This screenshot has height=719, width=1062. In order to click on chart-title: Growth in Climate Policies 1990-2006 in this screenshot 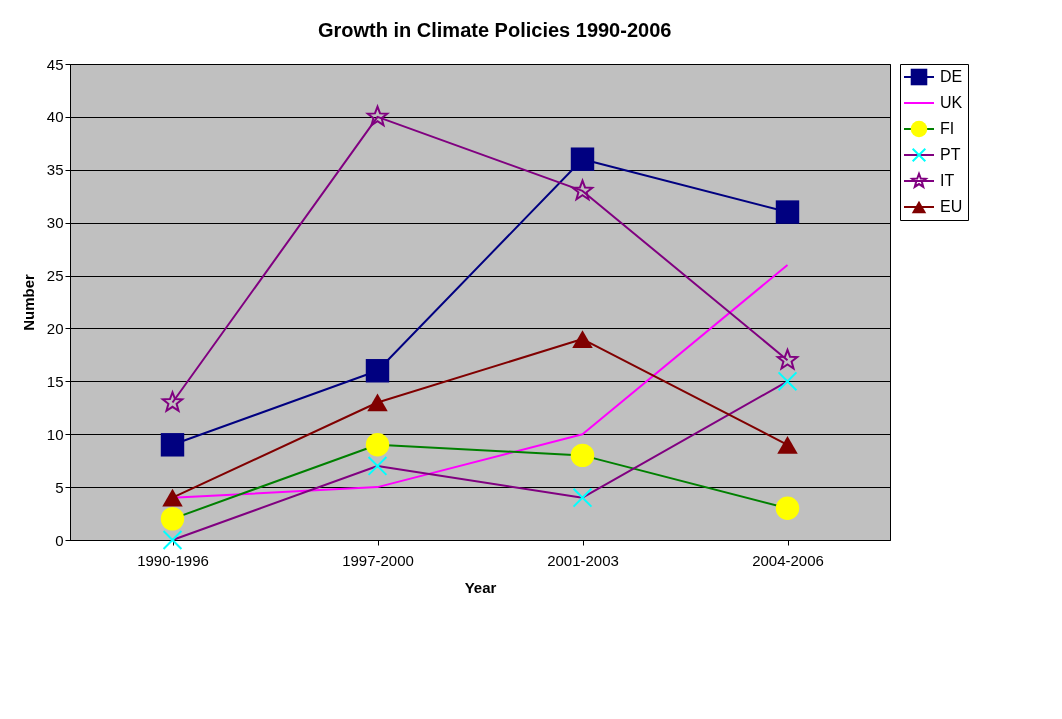, I will do `click(494, 29)`.